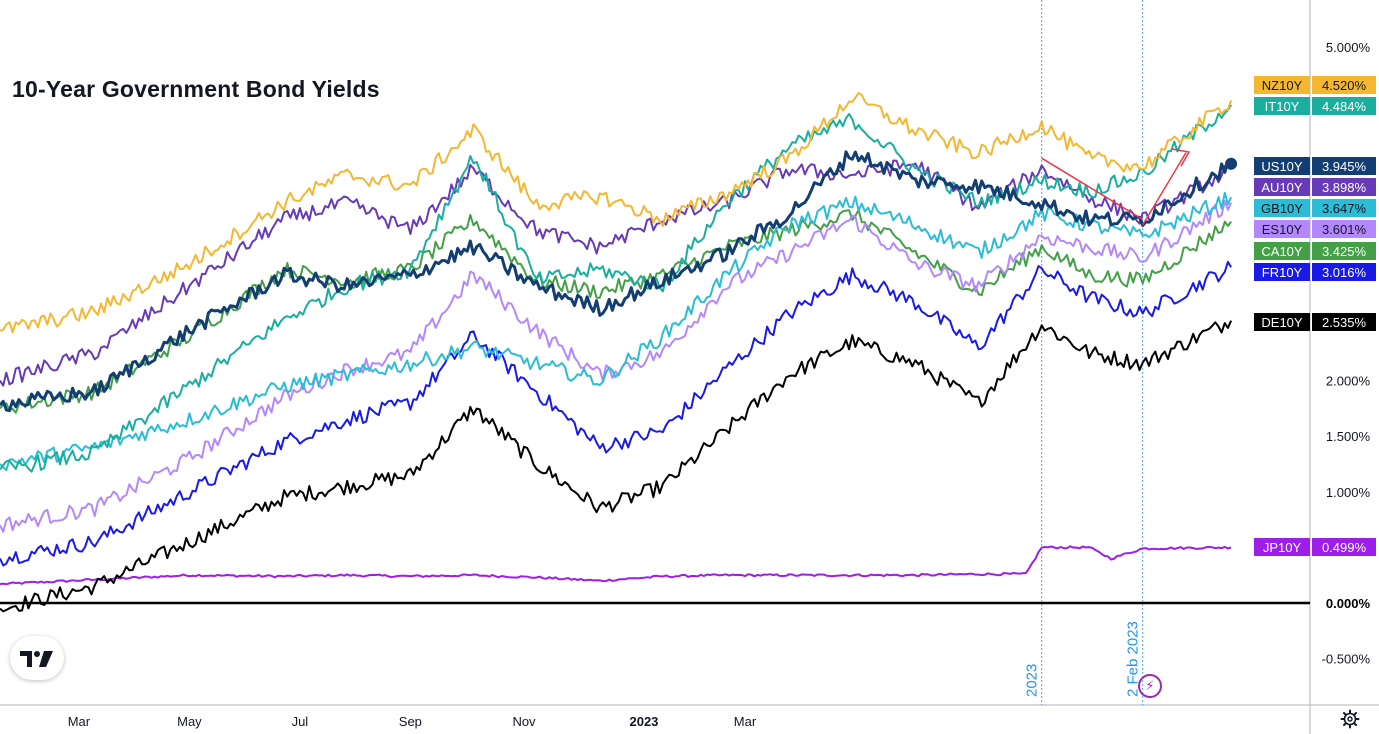  I want to click on trend-line-down, so click(1092, 189).